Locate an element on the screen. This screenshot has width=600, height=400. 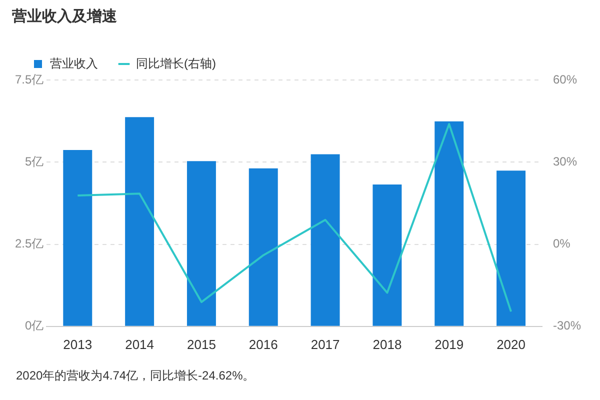
text: 2020年的营收为4.74亿，同比增长-24.62%。 is located at coordinates (135, 375).